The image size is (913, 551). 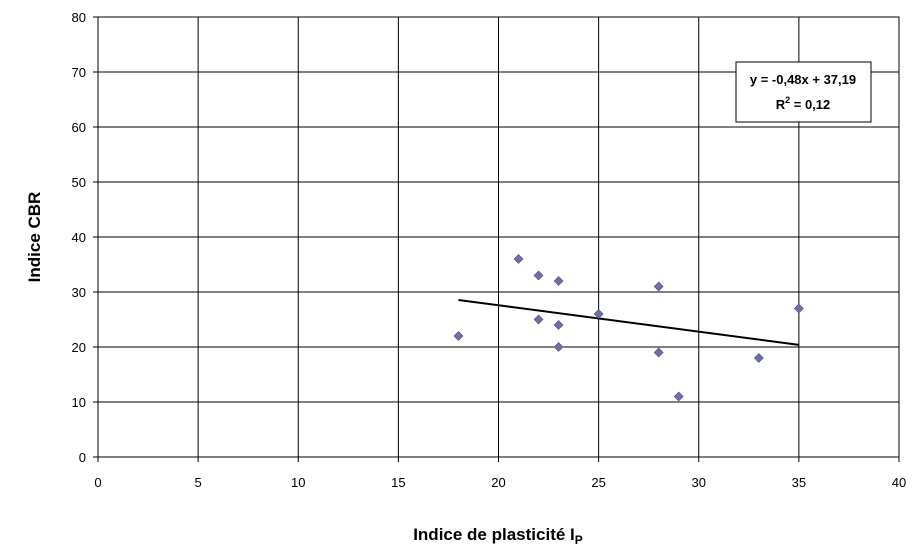 What do you see at coordinates (899, 482) in the screenshot?
I see `x-tick-label: 40` at bounding box center [899, 482].